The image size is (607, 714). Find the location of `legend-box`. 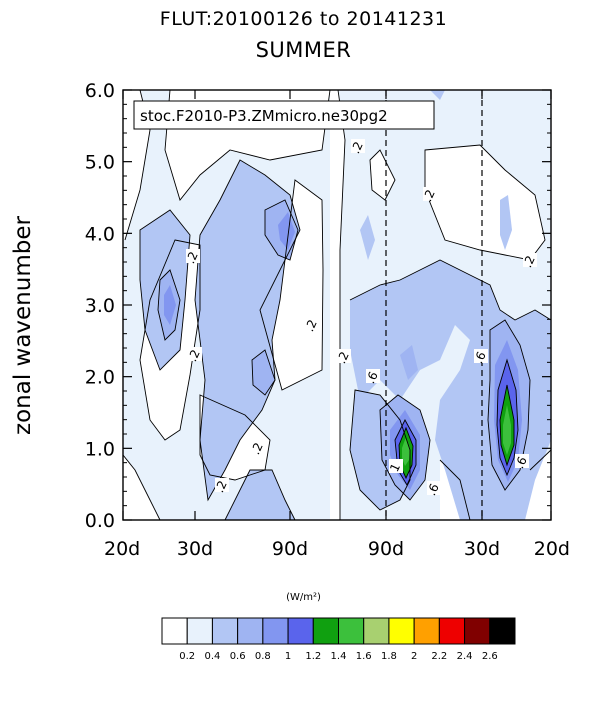

legend-box is located at coordinates (284, 115).